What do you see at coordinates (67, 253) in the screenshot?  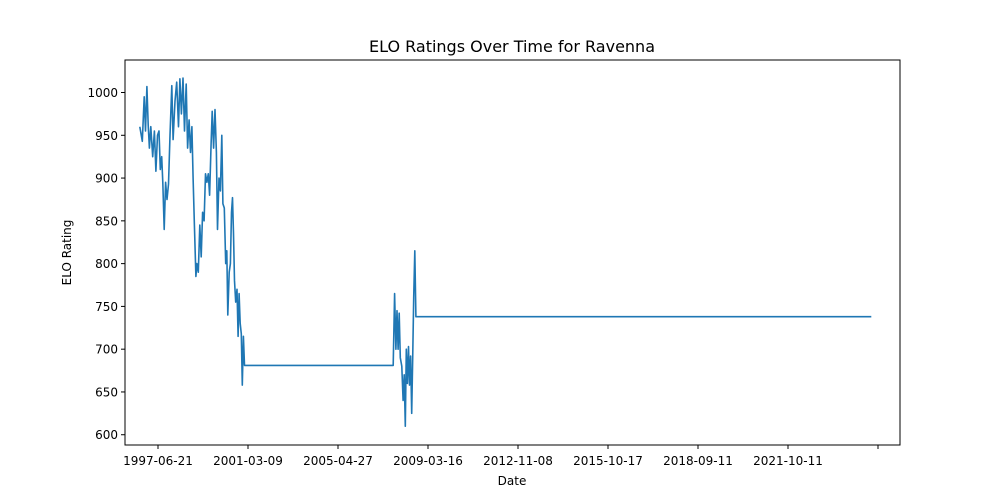 I see `y-axis-label: ELO Rating` at bounding box center [67, 253].